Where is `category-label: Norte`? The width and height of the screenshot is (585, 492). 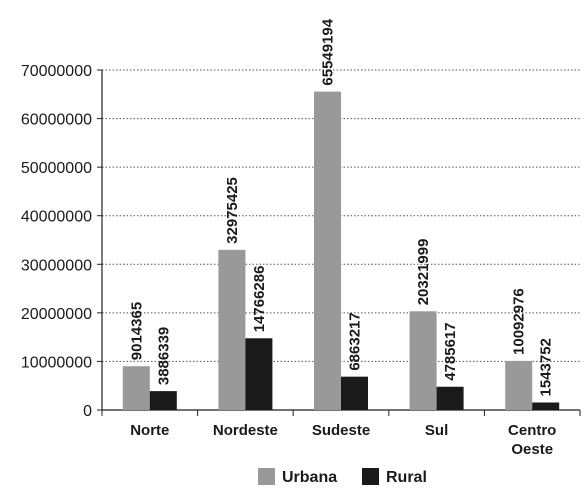
category-label: Norte is located at coordinates (149, 430).